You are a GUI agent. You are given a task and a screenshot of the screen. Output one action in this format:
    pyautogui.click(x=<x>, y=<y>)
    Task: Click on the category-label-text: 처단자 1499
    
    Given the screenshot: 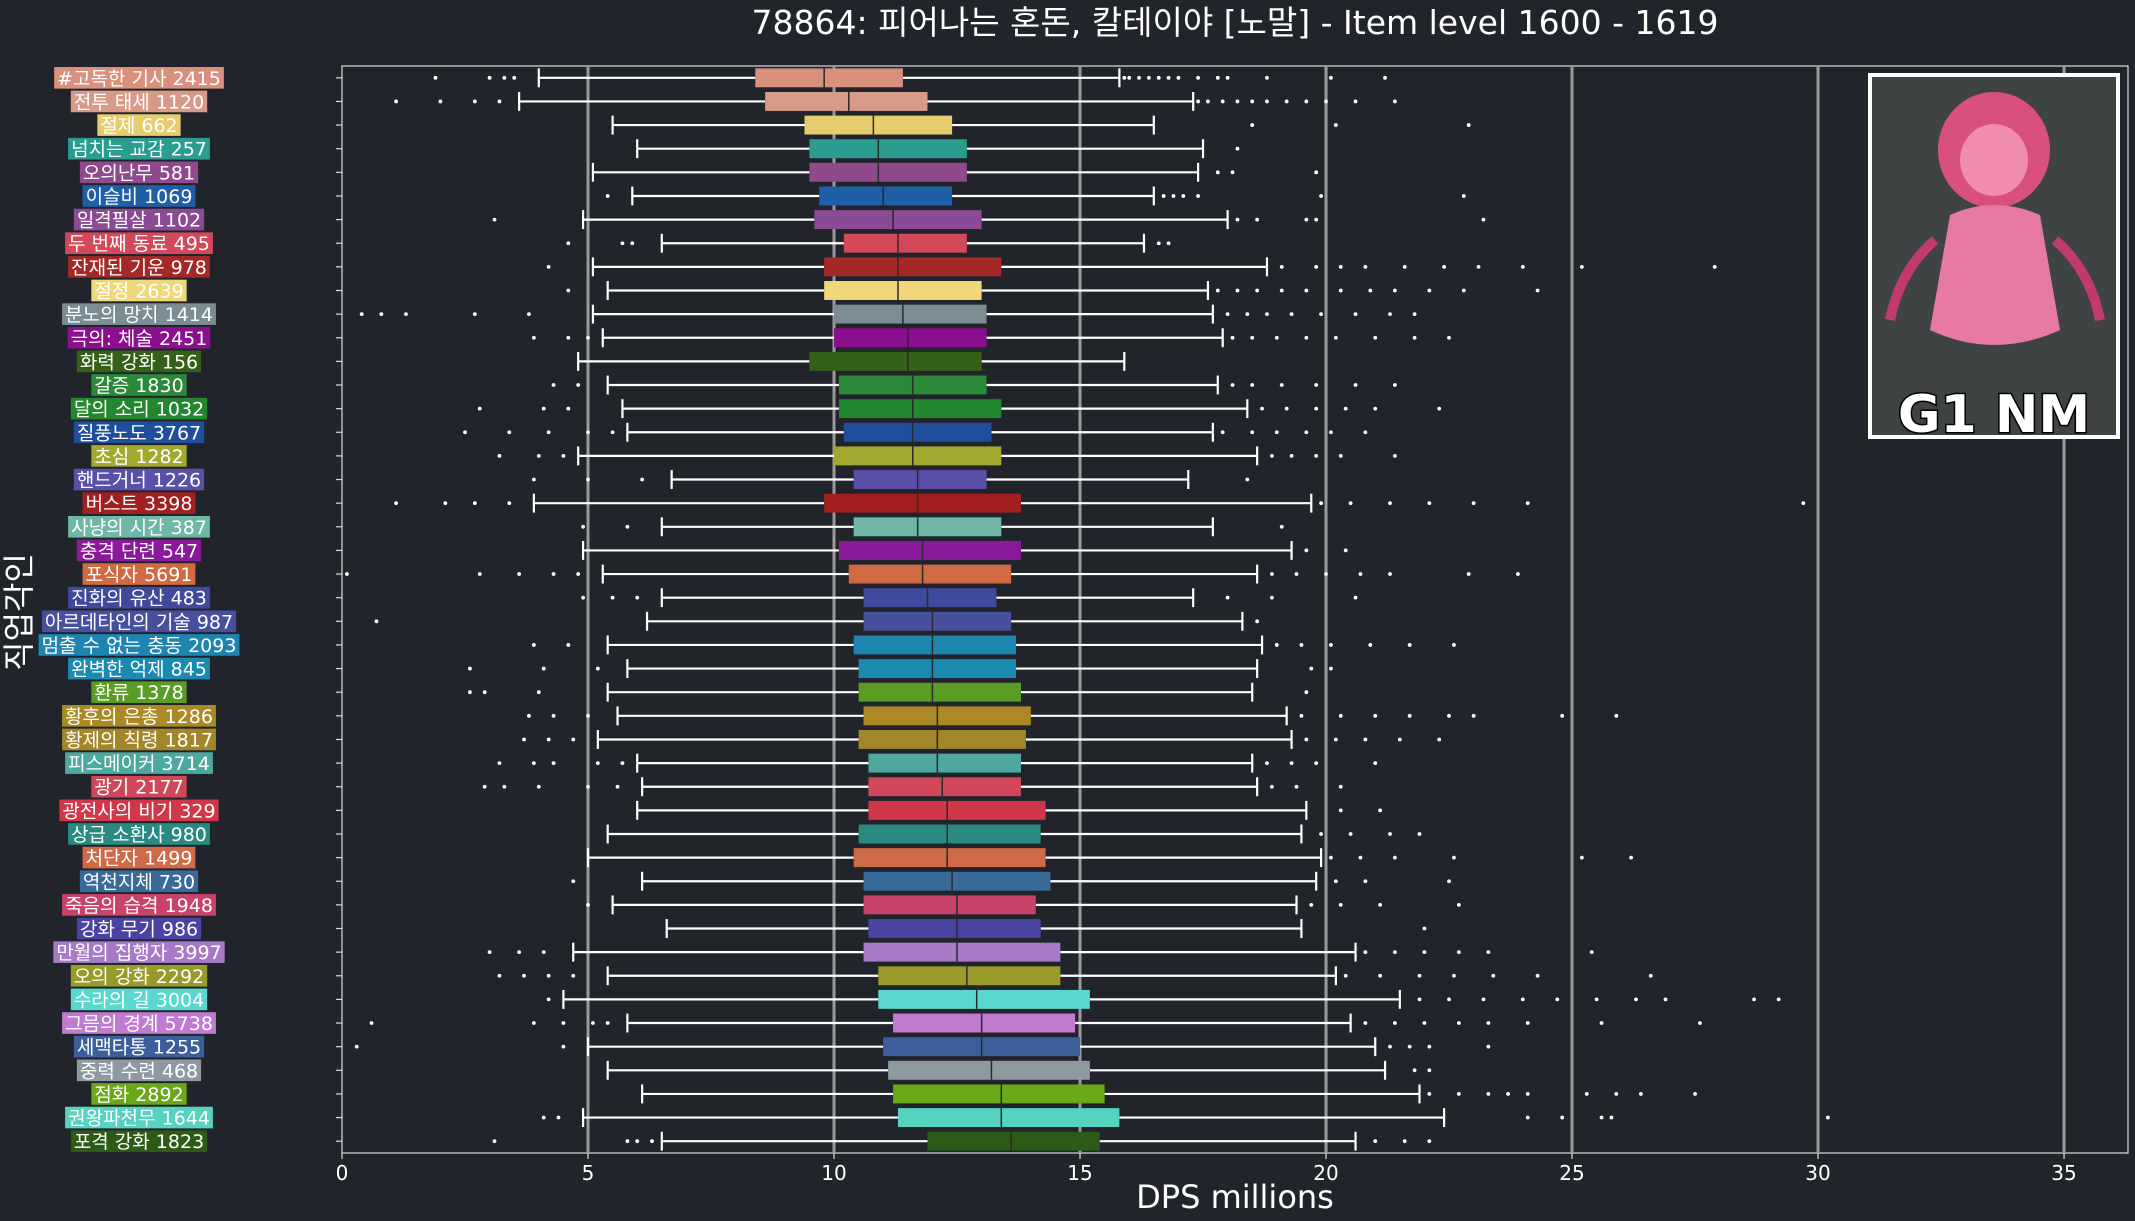 What is the action you would take?
    pyautogui.click(x=139, y=859)
    